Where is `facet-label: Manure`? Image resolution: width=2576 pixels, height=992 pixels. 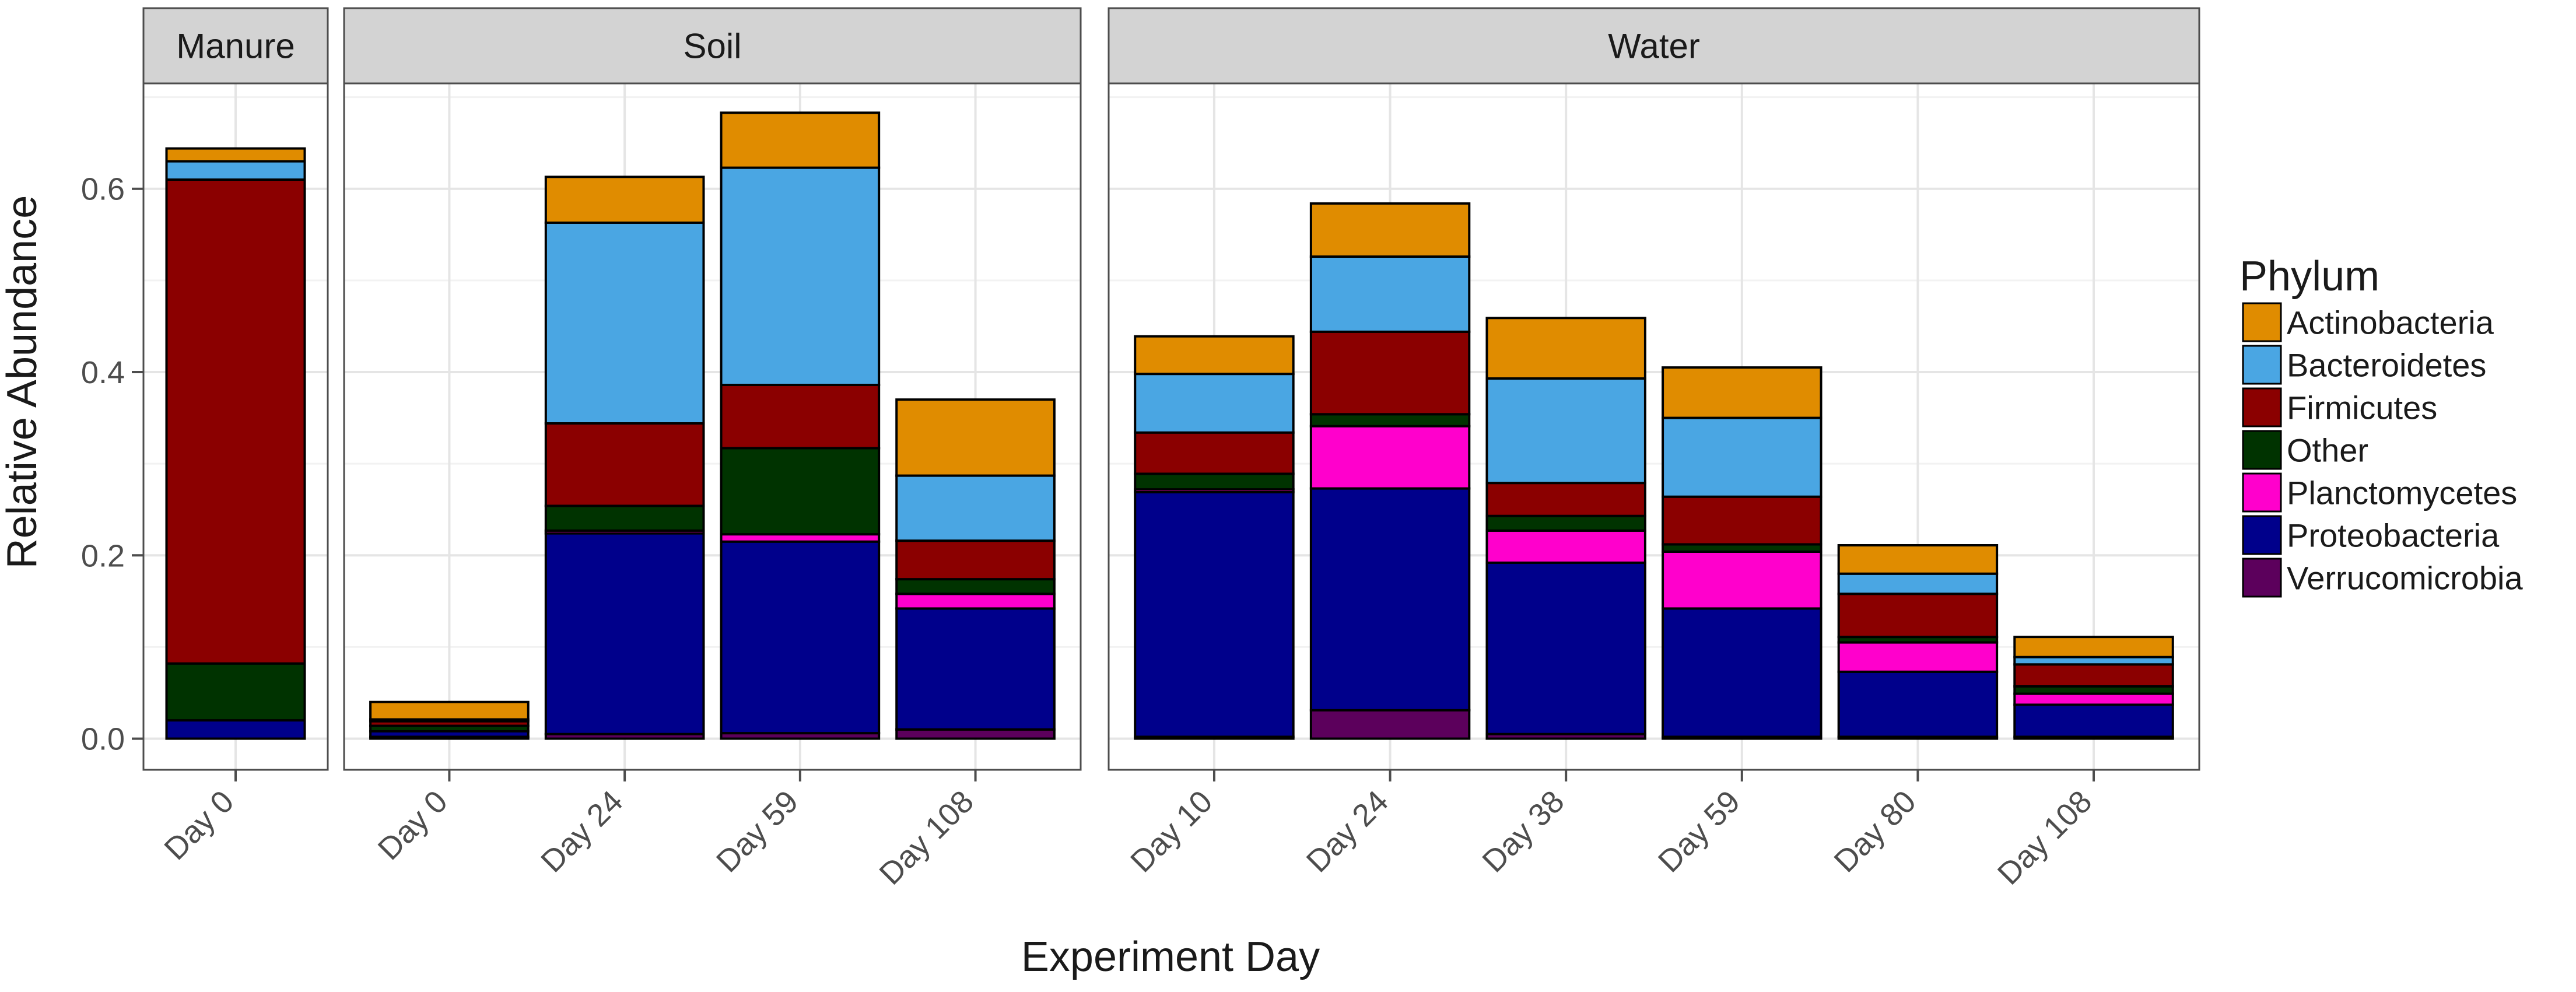 facet-label: Manure is located at coordinates (235, 46).